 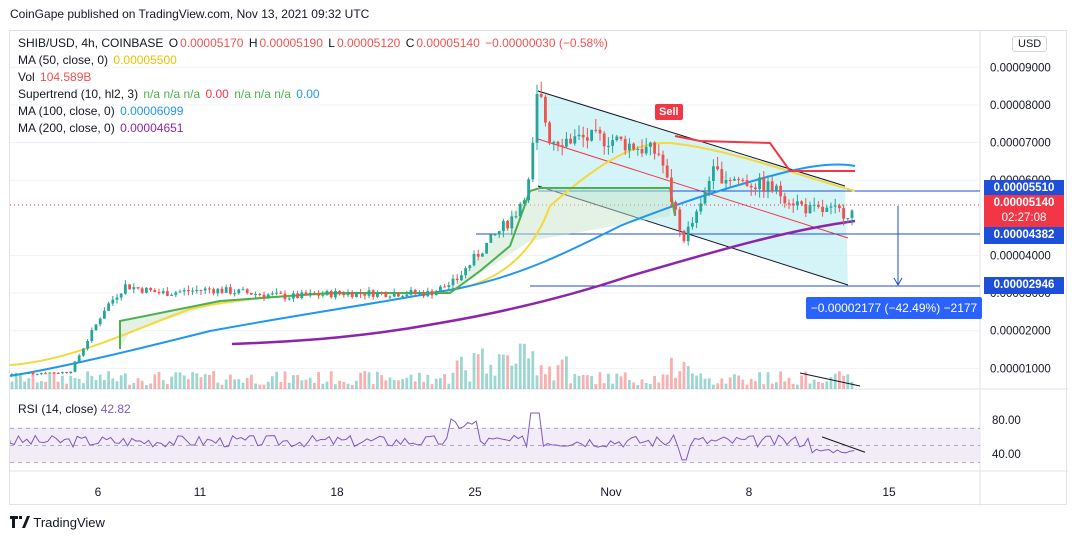 What do you see at coordinates (253, 43) in the screenshot?
I see `high-label: H` at bounding box center [253, 43].